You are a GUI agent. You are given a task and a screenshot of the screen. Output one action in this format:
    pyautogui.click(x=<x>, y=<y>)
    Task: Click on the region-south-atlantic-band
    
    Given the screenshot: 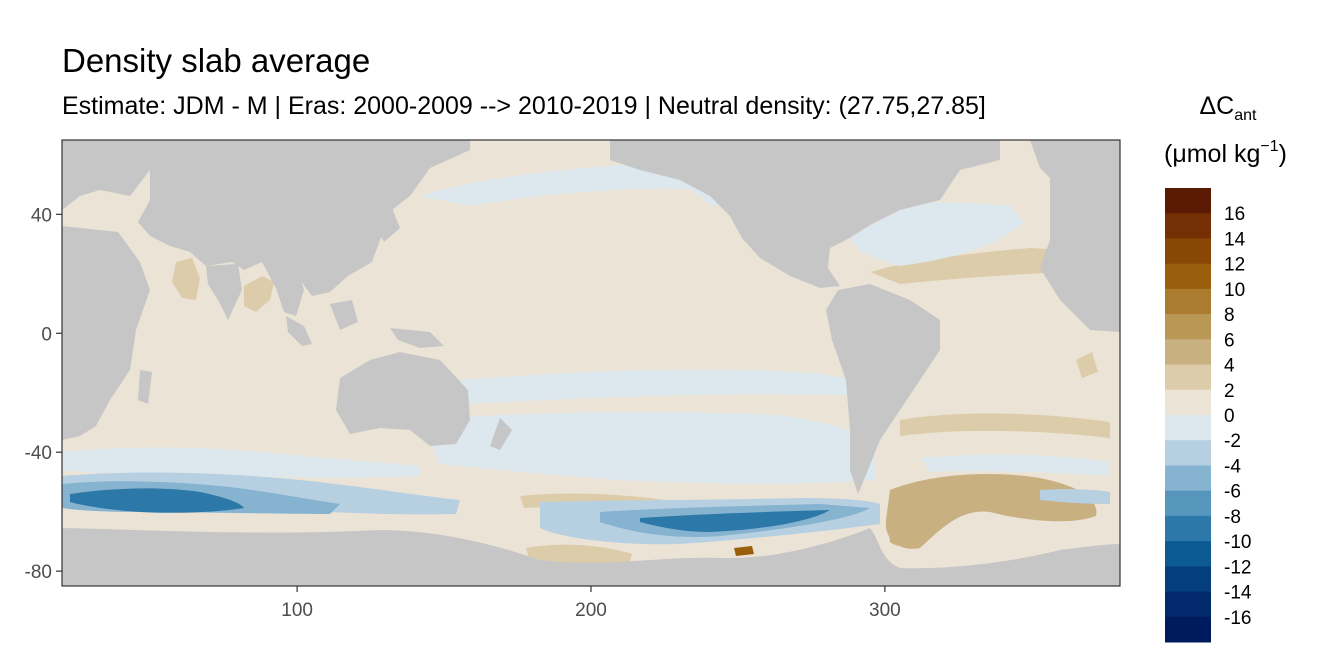 What is the action you would take?
    pyautogui.click(x=1005, y=425)
    